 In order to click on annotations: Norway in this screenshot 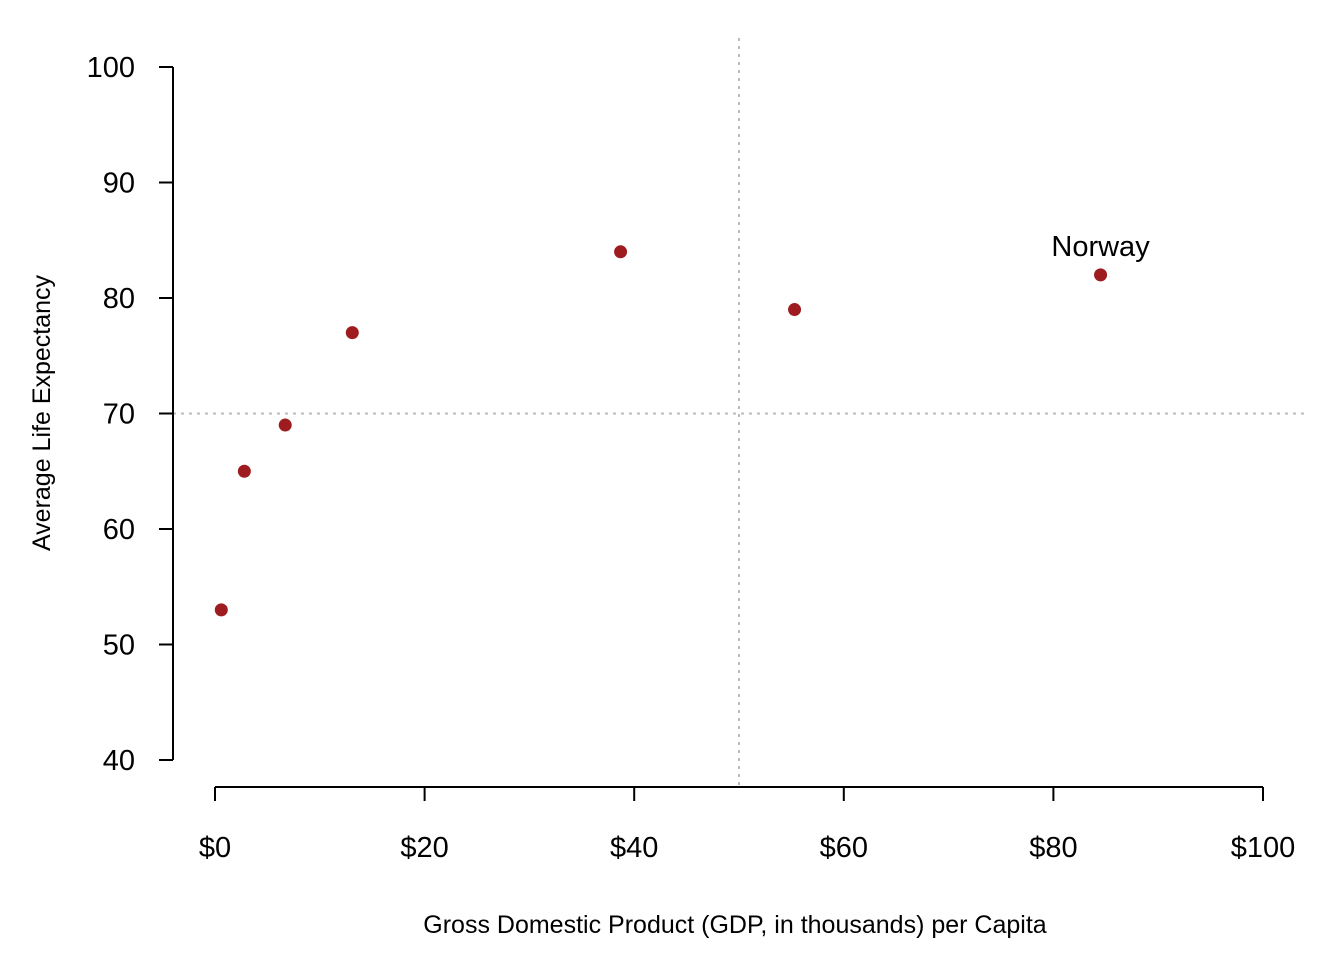, I will do `click(1100, 247)`.